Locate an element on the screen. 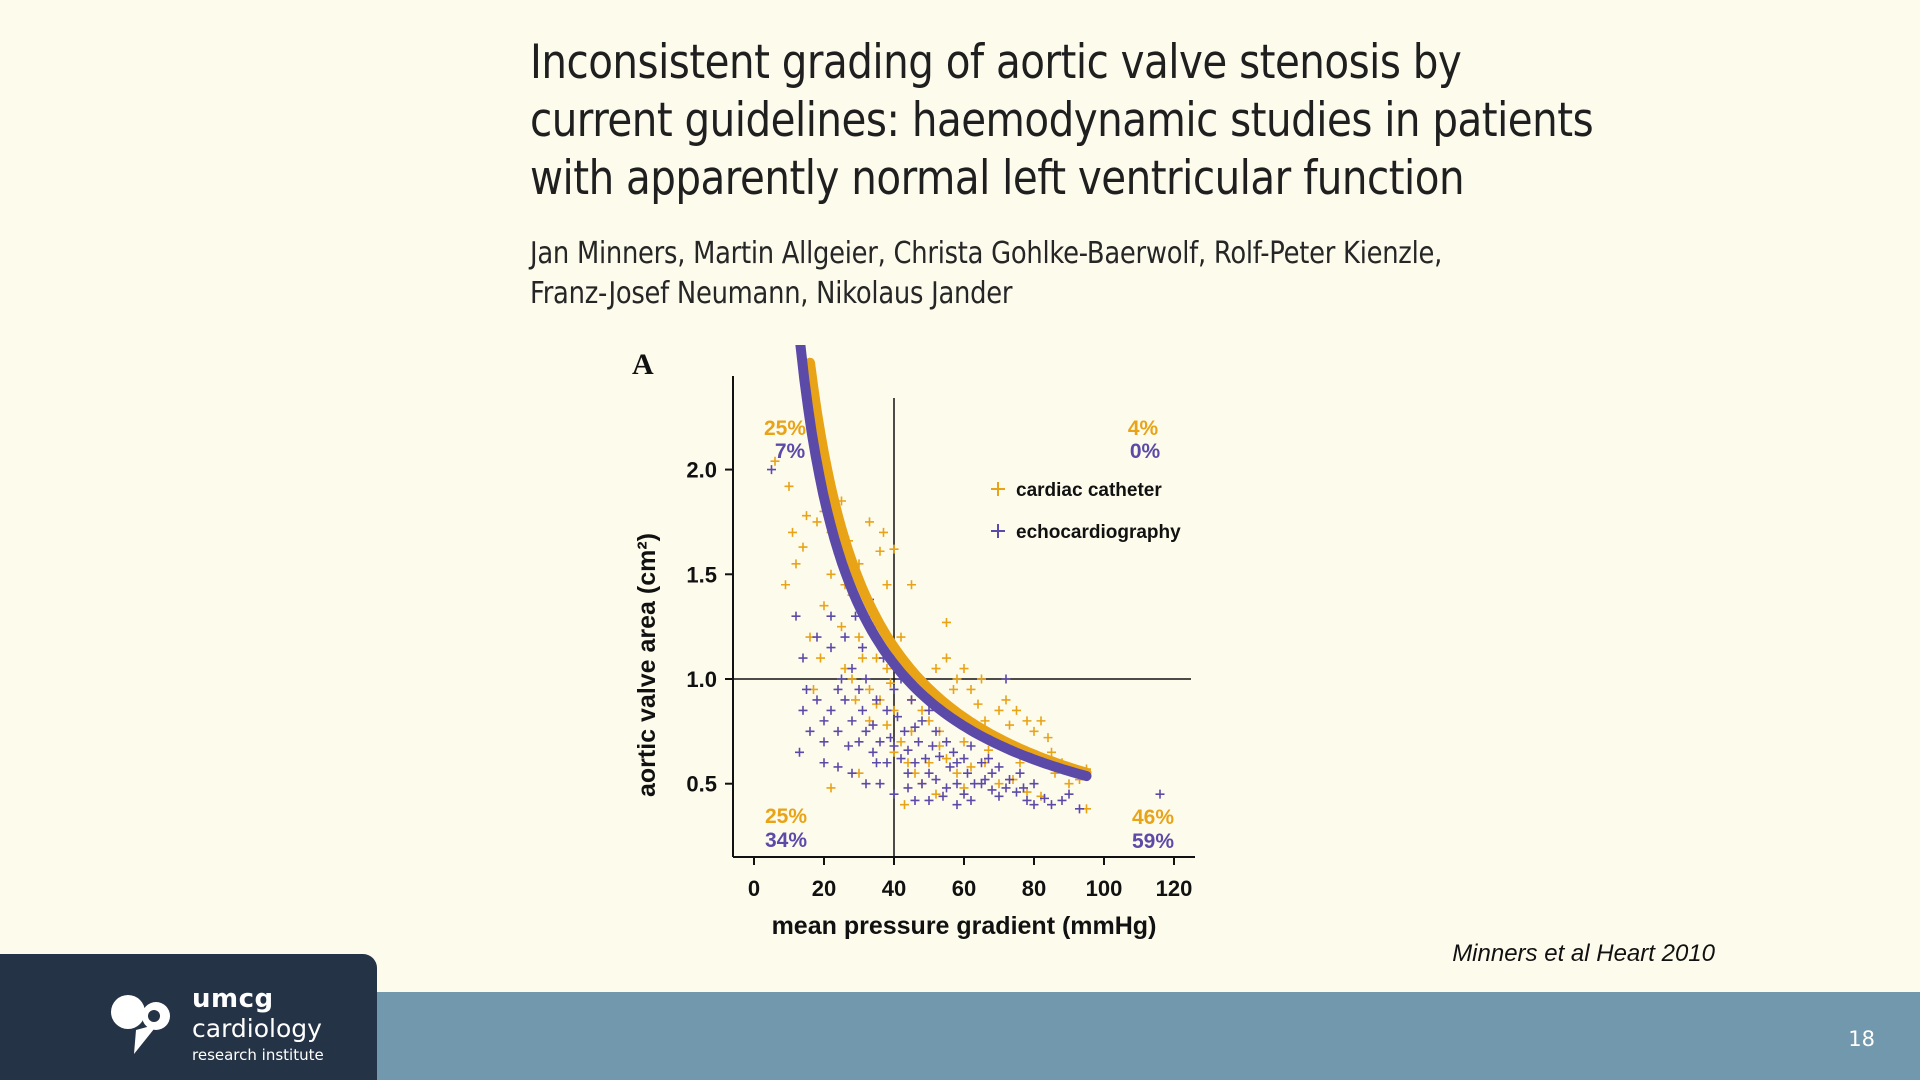 This screenshot has height=1080, width=1920. x-tick-label: 60 is located at coordinates (964, 888).